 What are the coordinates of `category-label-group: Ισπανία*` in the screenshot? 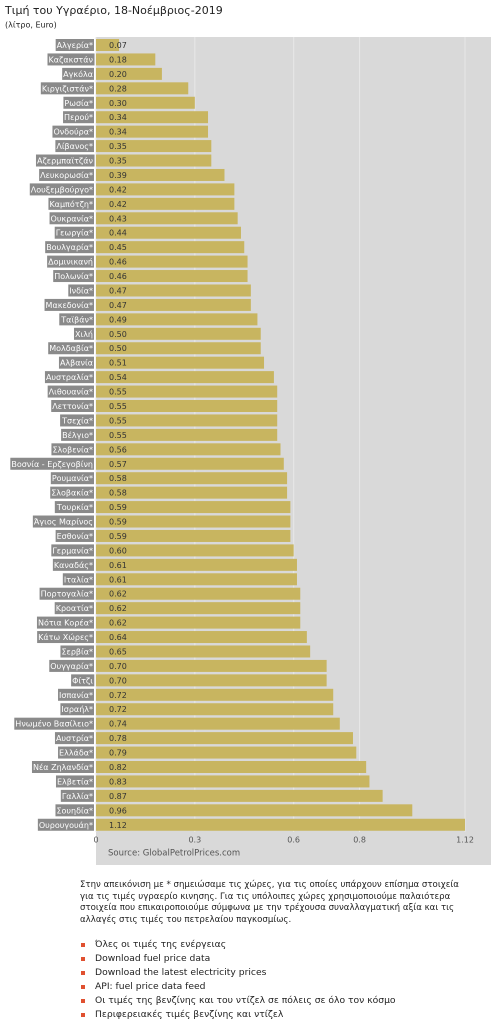 It's located at (76, 694).